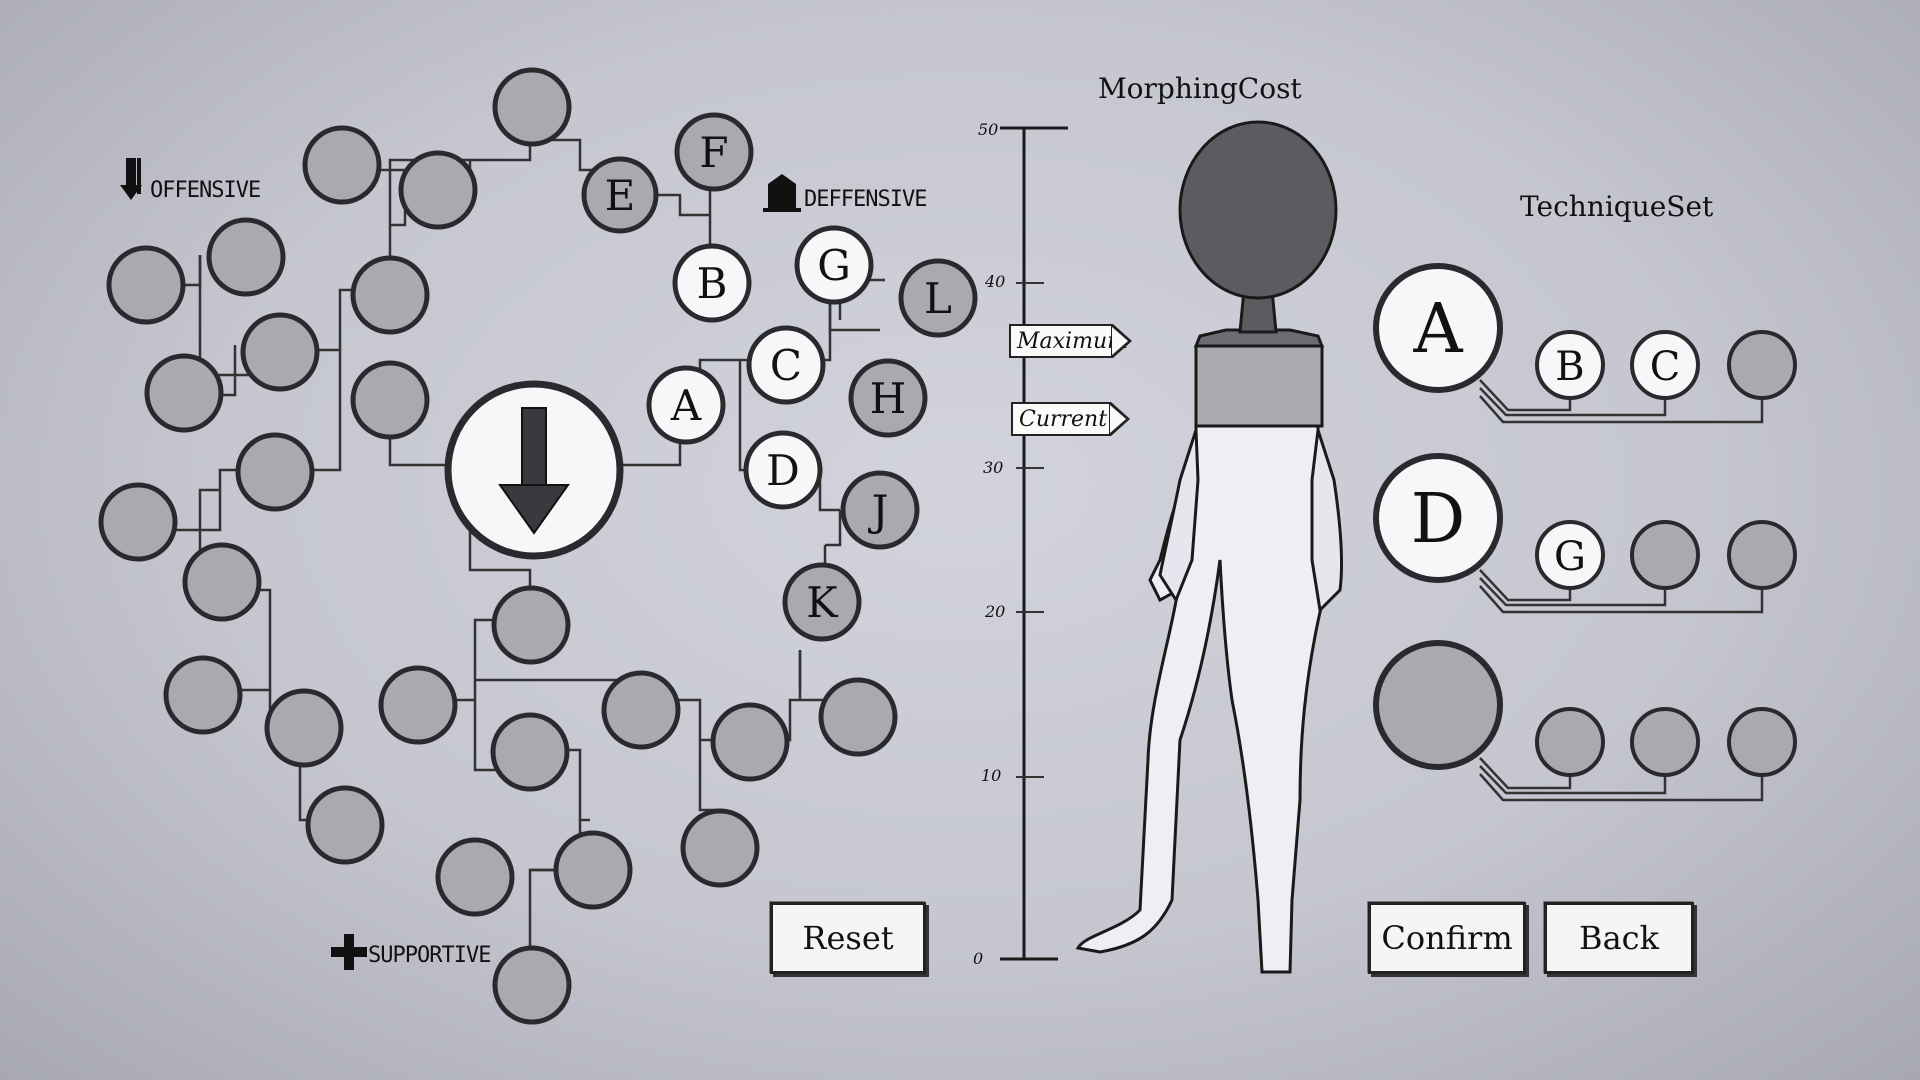  I want to click on reset-button: Reset, so click(848, 938).